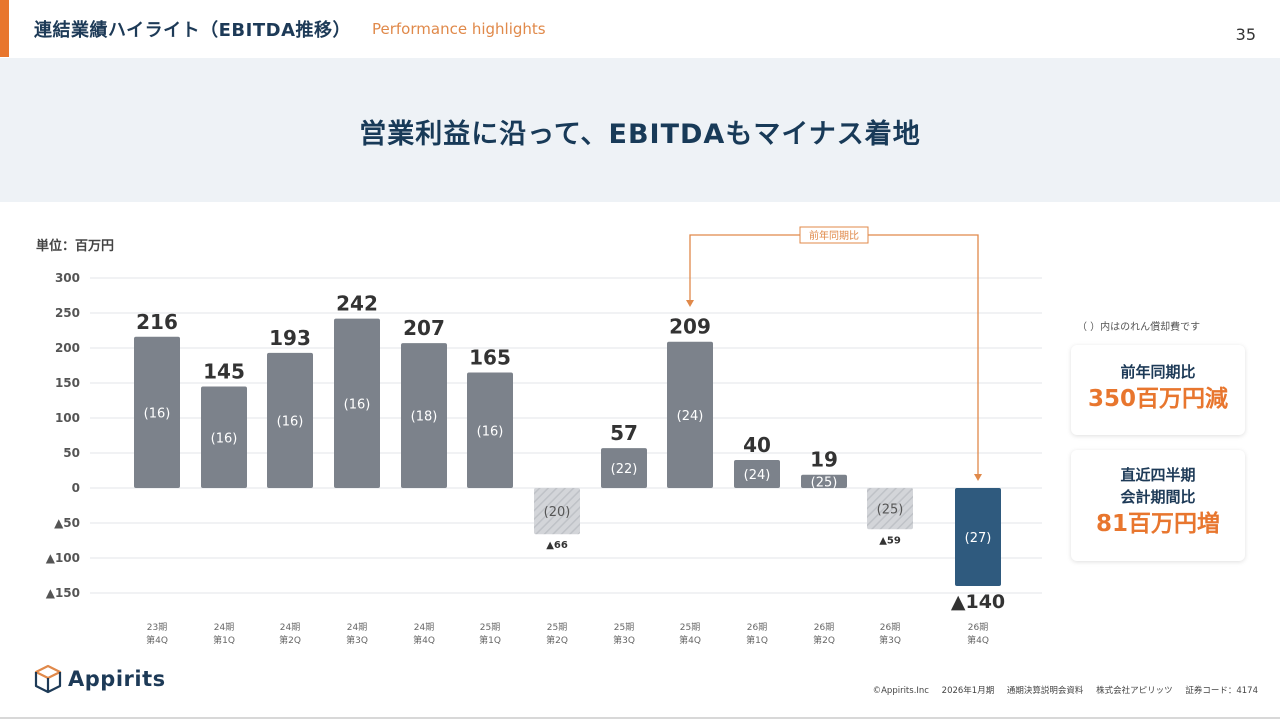 Image resolution: width=1280 pixels, height=719 pixels. What do you see at coordinates (640, 134) in the screenshot?
I see `headline-title: 営業利益に沿って、EBITDAもマイナス着地` at bounding box center [640, 134].